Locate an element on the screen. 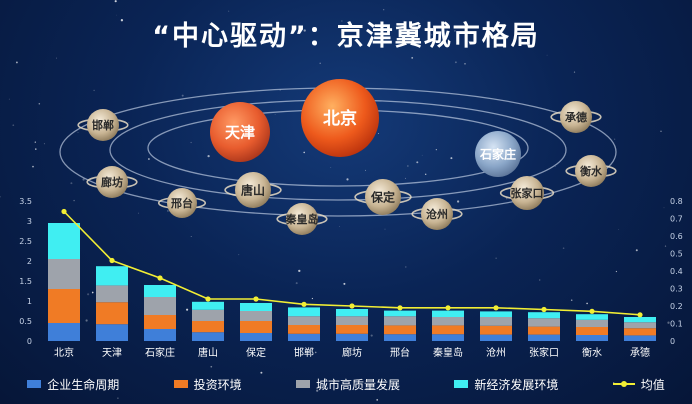 Image resolution: width=692 pixels, height=404 pixels. planet-label-tianjin: 天津 is located at coordinates (240, 132).